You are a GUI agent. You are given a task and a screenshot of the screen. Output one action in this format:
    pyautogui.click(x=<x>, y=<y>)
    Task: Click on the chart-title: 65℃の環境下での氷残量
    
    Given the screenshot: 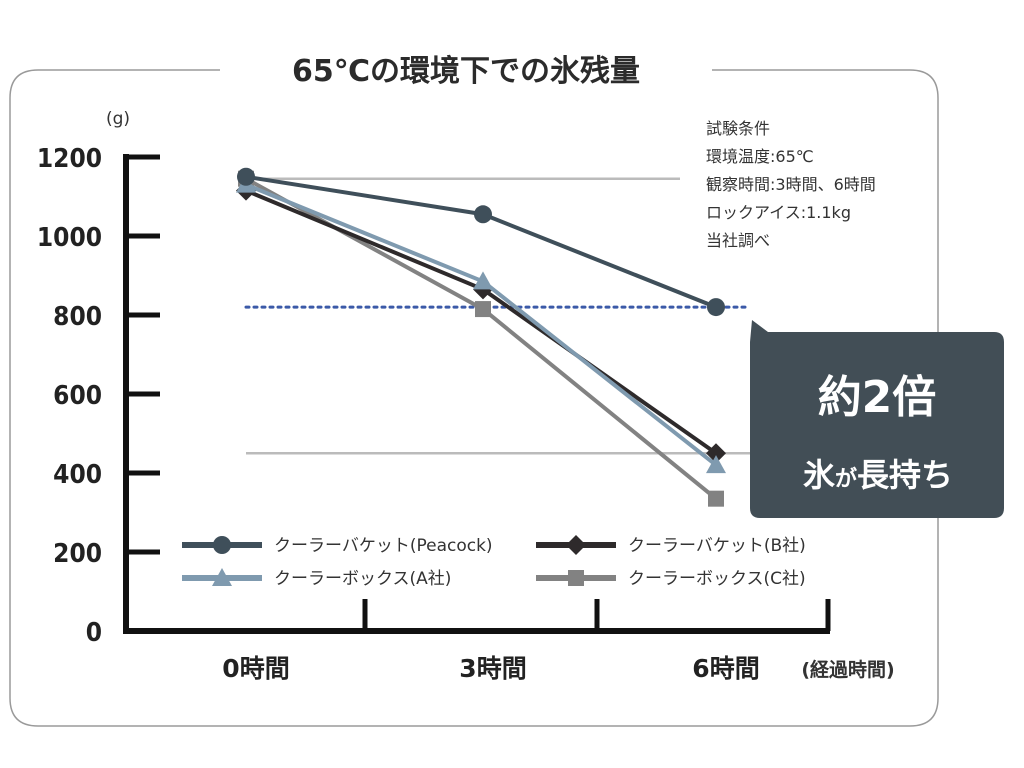 What is the action you would take?
    pyautogui.click(x=466, y=71)
    